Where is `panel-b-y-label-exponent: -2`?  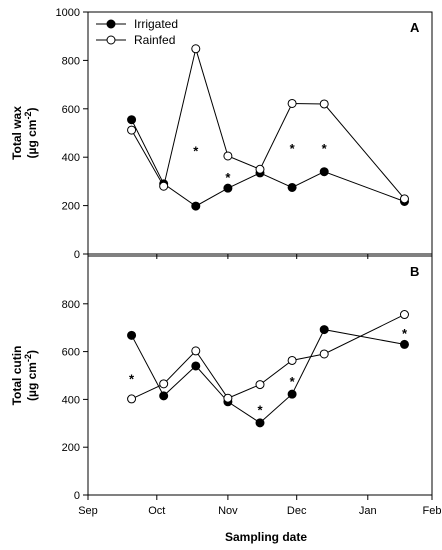
panel-b-y-label-exponent: -2 is located at coordinates (28, 358).